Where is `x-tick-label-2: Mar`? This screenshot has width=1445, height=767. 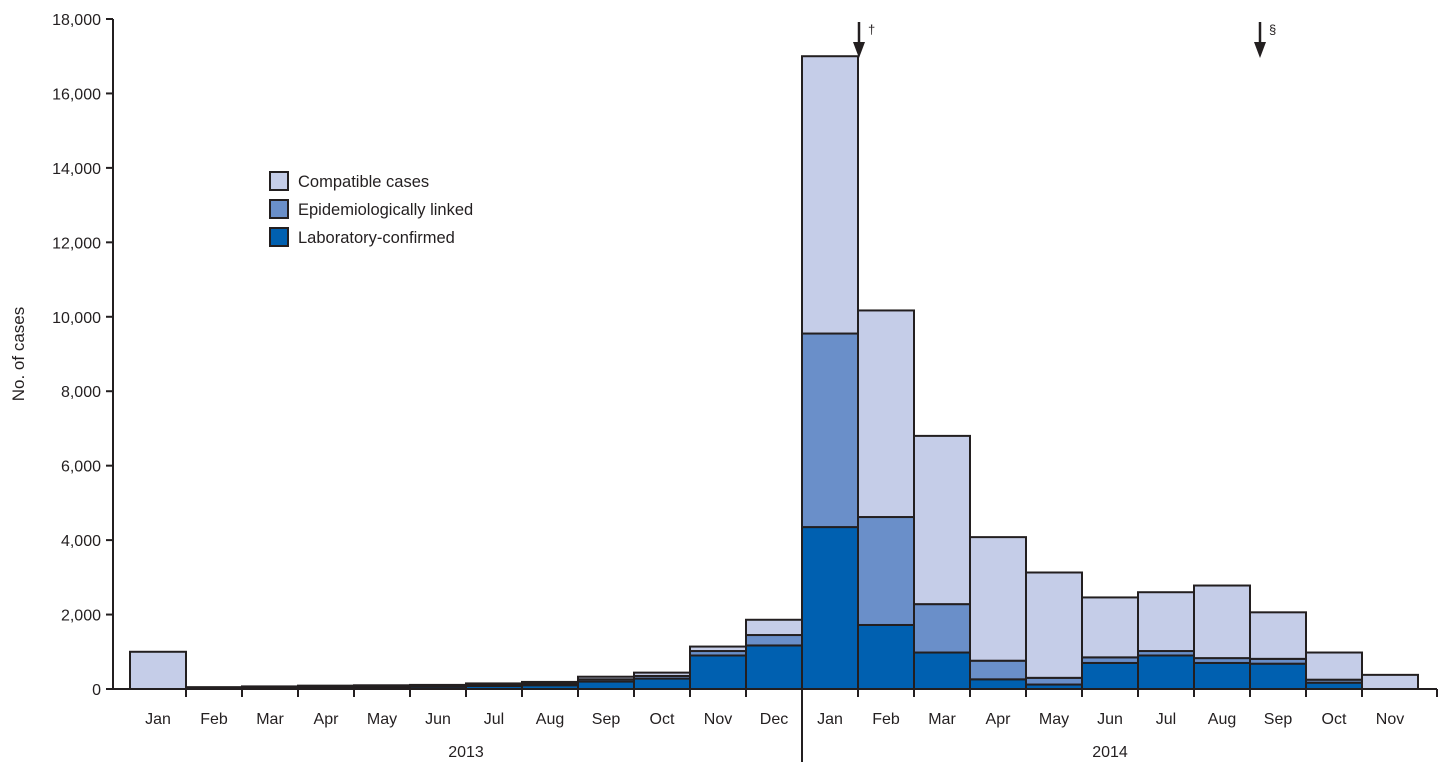
x-tick-label-2: Mar is located at coordinates (270, 719).